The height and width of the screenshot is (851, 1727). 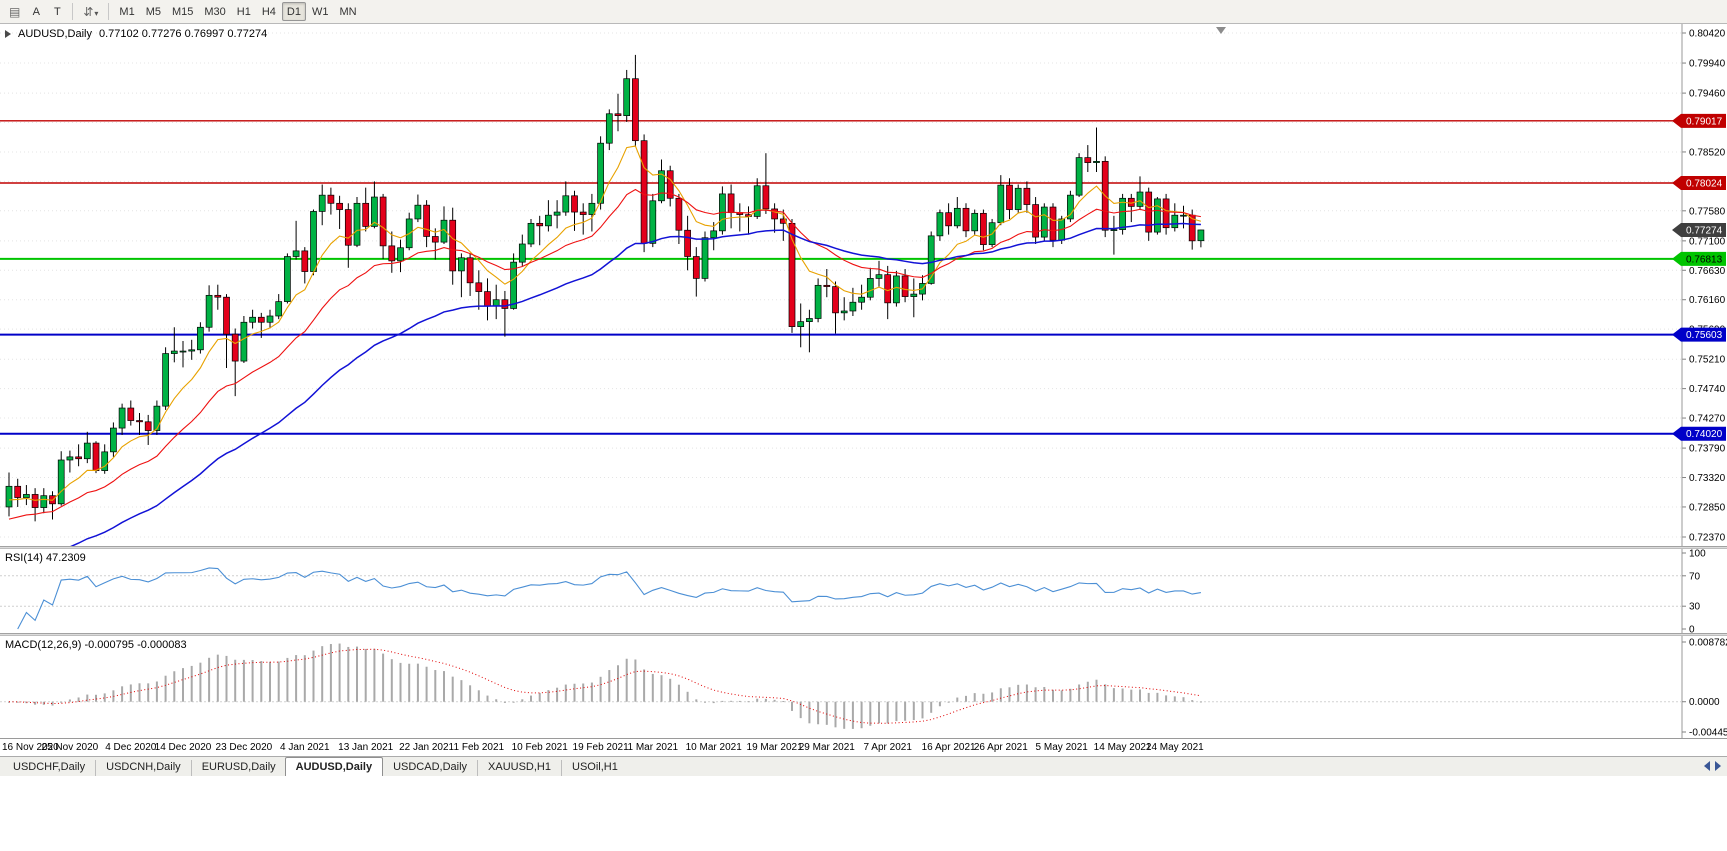 I want to click on timeframe-button-h1: H1, so click(x=243, y=12).